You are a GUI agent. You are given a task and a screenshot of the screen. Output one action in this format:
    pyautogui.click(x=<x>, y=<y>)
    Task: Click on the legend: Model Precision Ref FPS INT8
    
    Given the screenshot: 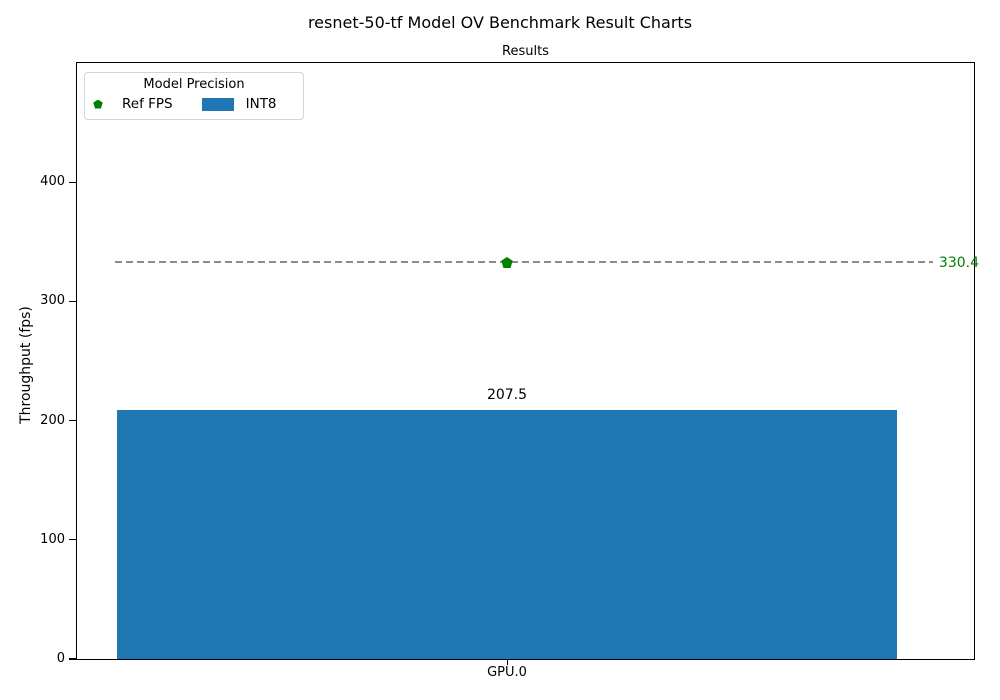 What is the action you would take?
    pyautogui.click(x=194, y=96)
    